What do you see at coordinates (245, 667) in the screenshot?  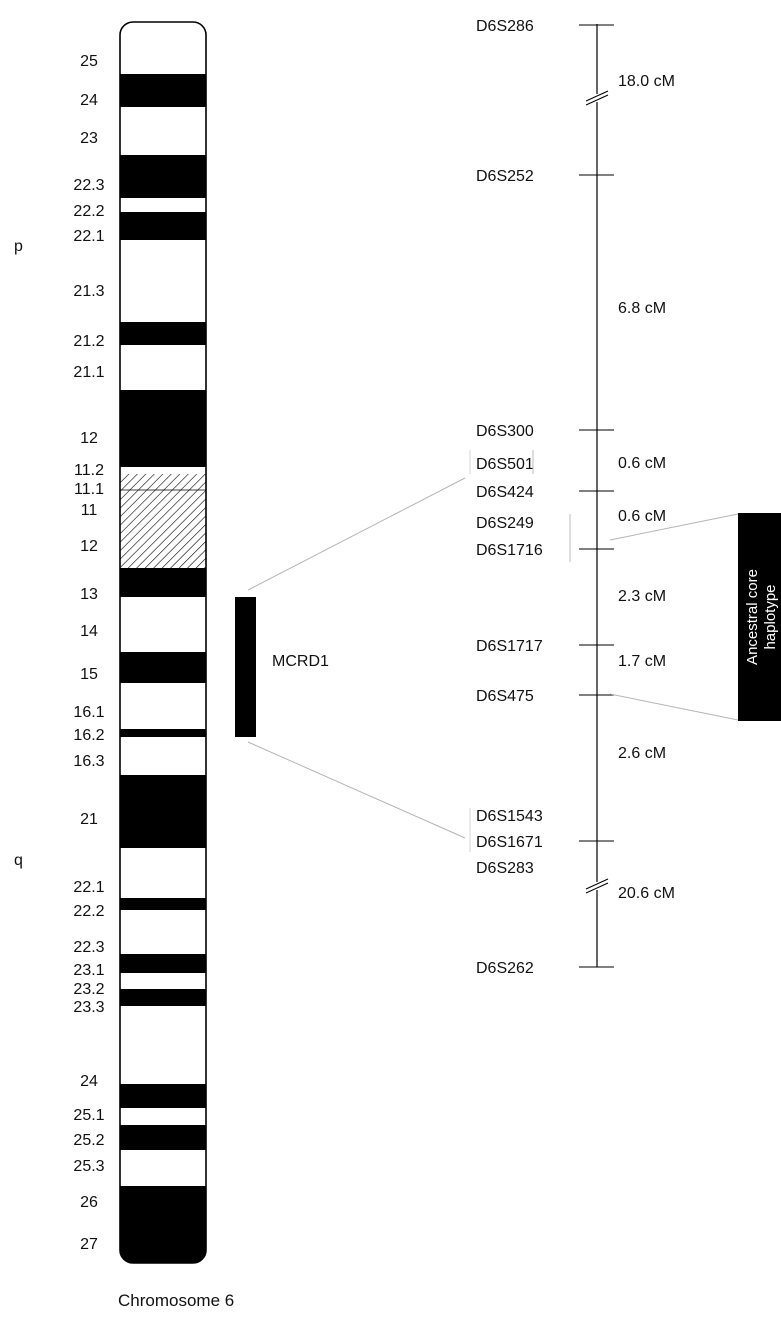 I see `mcrd1-region-bar` at bounding box center [245, 667].